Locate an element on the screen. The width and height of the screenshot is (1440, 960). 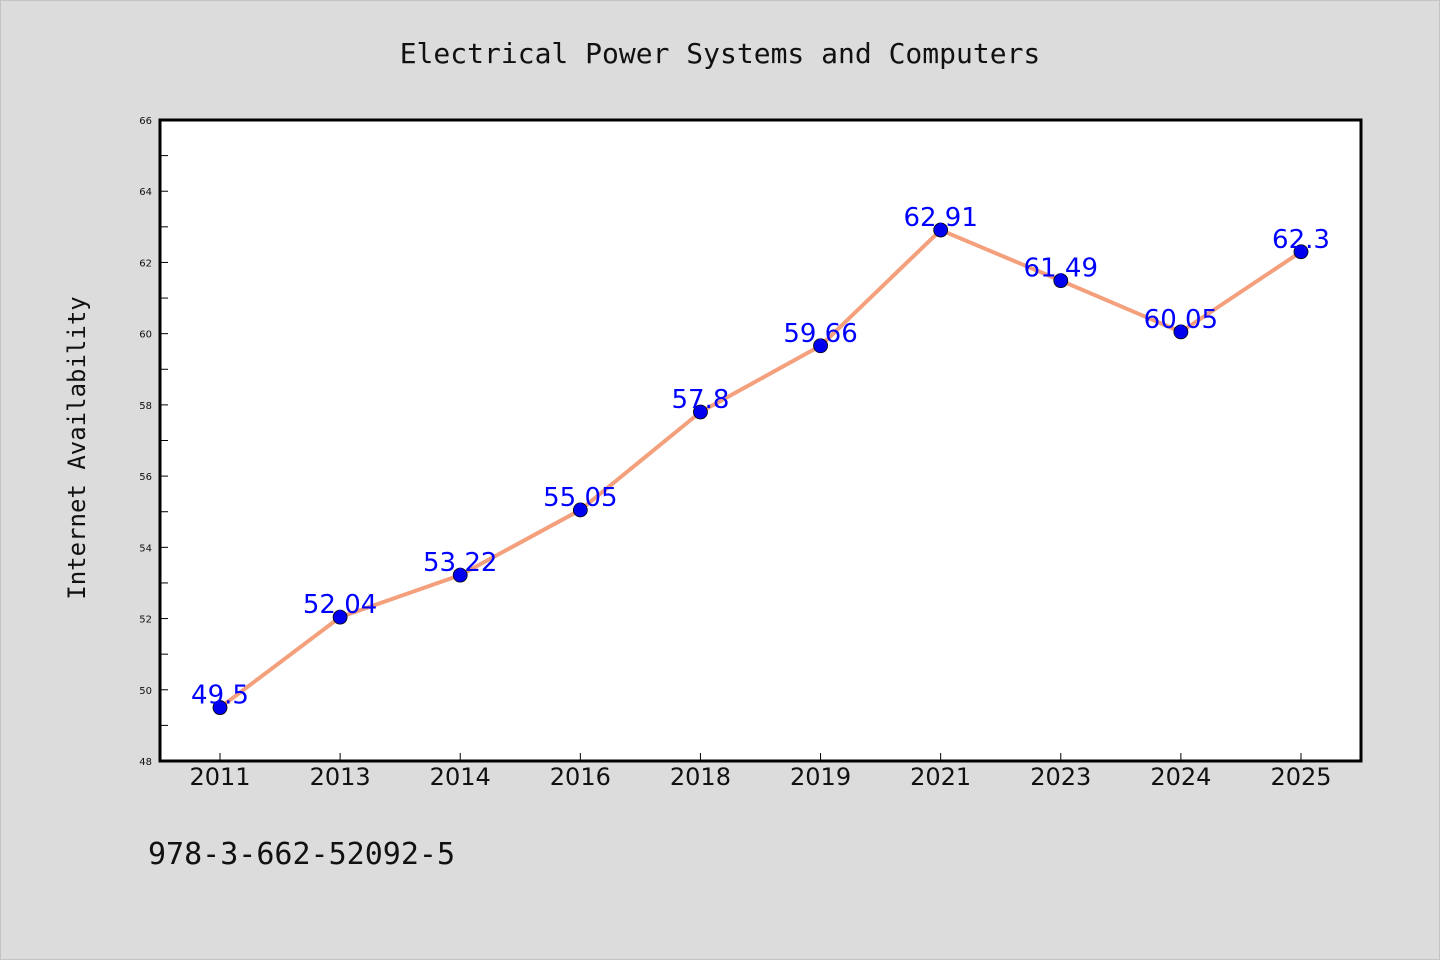
y-axis-label: Internet Availability is located at coordinates (77, 447).